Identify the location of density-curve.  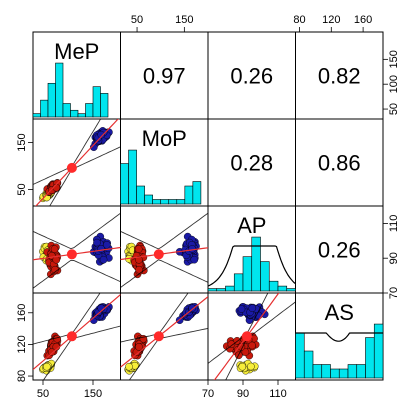
(251, 266).